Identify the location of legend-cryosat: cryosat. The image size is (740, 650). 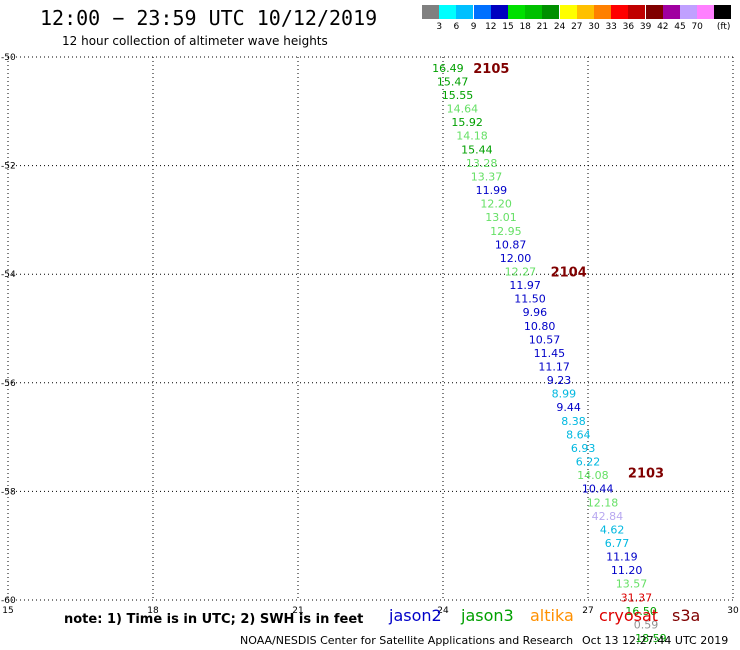
(629, 615).